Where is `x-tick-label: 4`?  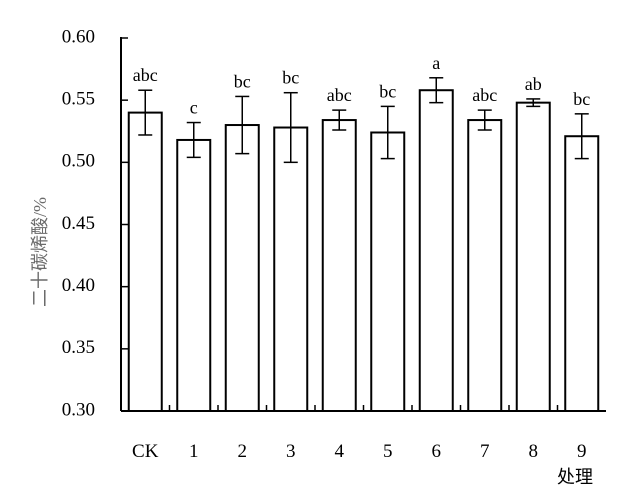
x-tick-label: 4 is located at coordinates (340, 451).